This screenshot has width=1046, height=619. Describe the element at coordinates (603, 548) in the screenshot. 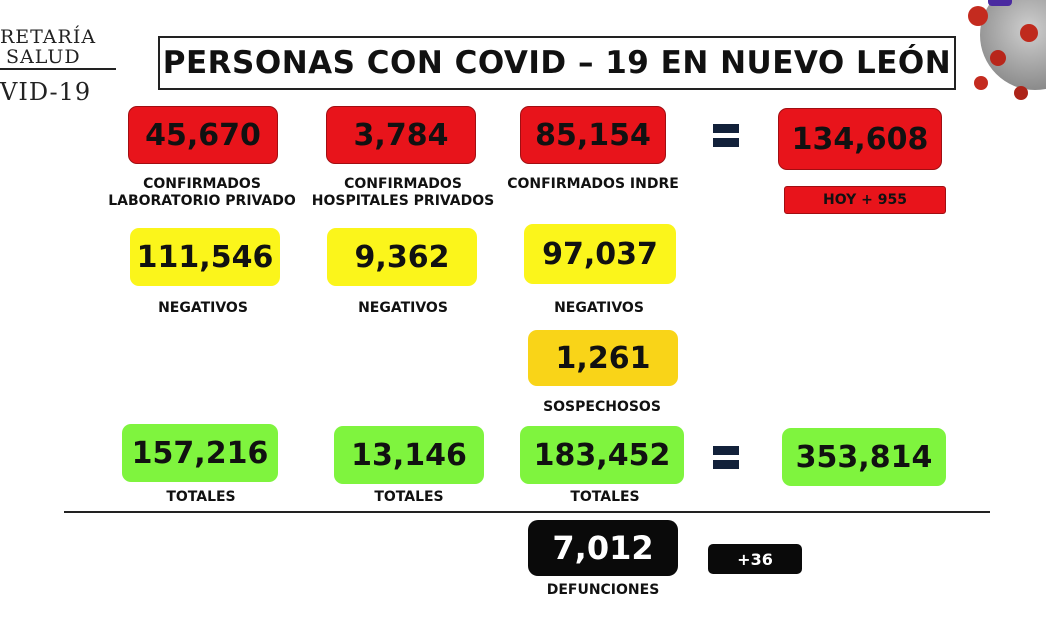

I see `defunciones-value: 7,012` at that location.